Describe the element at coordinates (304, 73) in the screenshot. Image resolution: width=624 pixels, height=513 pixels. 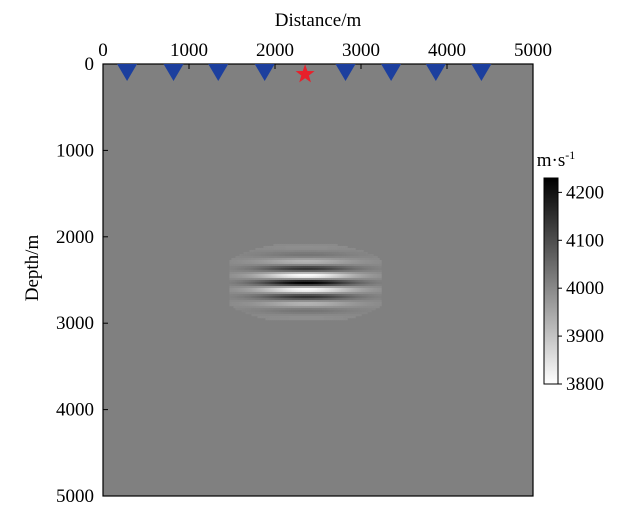
I see `acquisition-markers` at that location.